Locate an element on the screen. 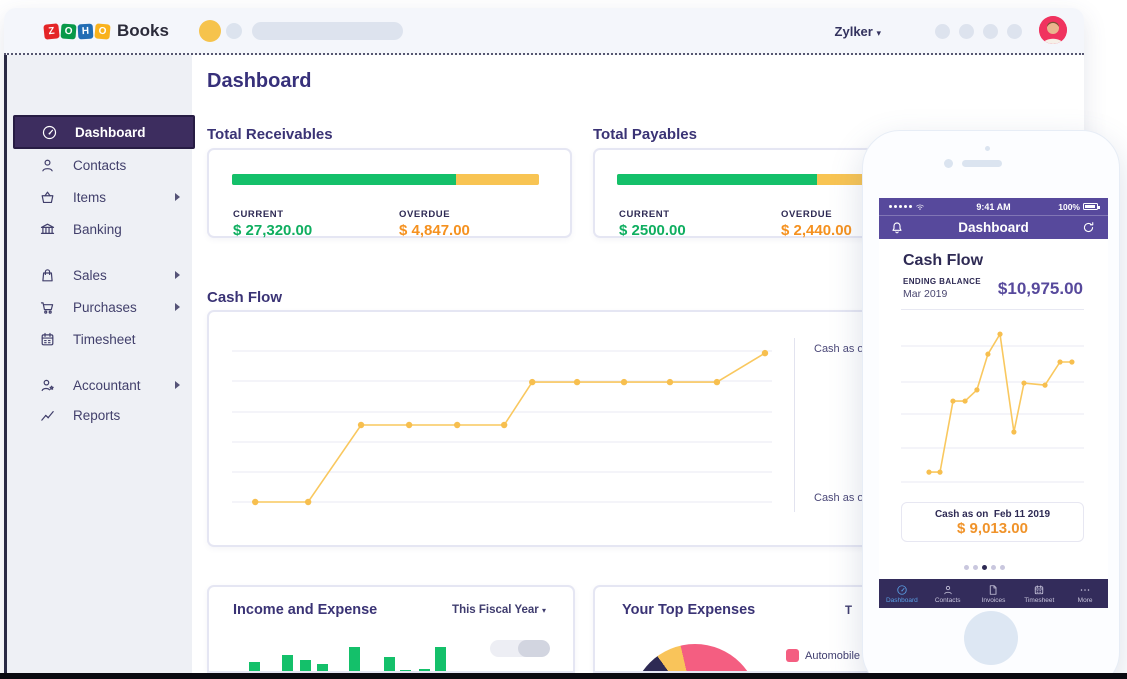 This screenshot has height=679, width=1127. carousel-pagination-dots is located at coordinates (984, 567).